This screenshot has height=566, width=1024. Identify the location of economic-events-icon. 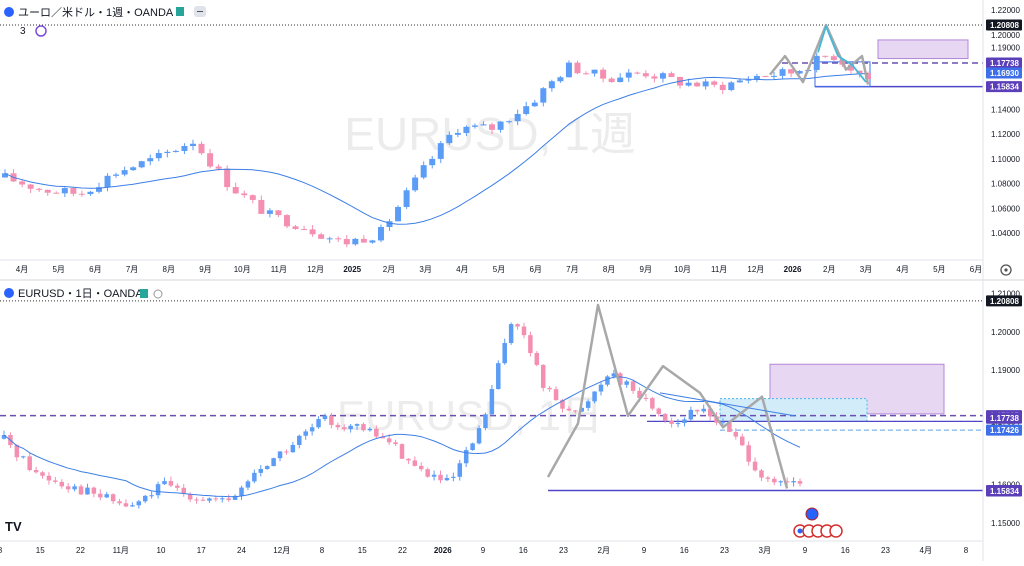
(818, 522).